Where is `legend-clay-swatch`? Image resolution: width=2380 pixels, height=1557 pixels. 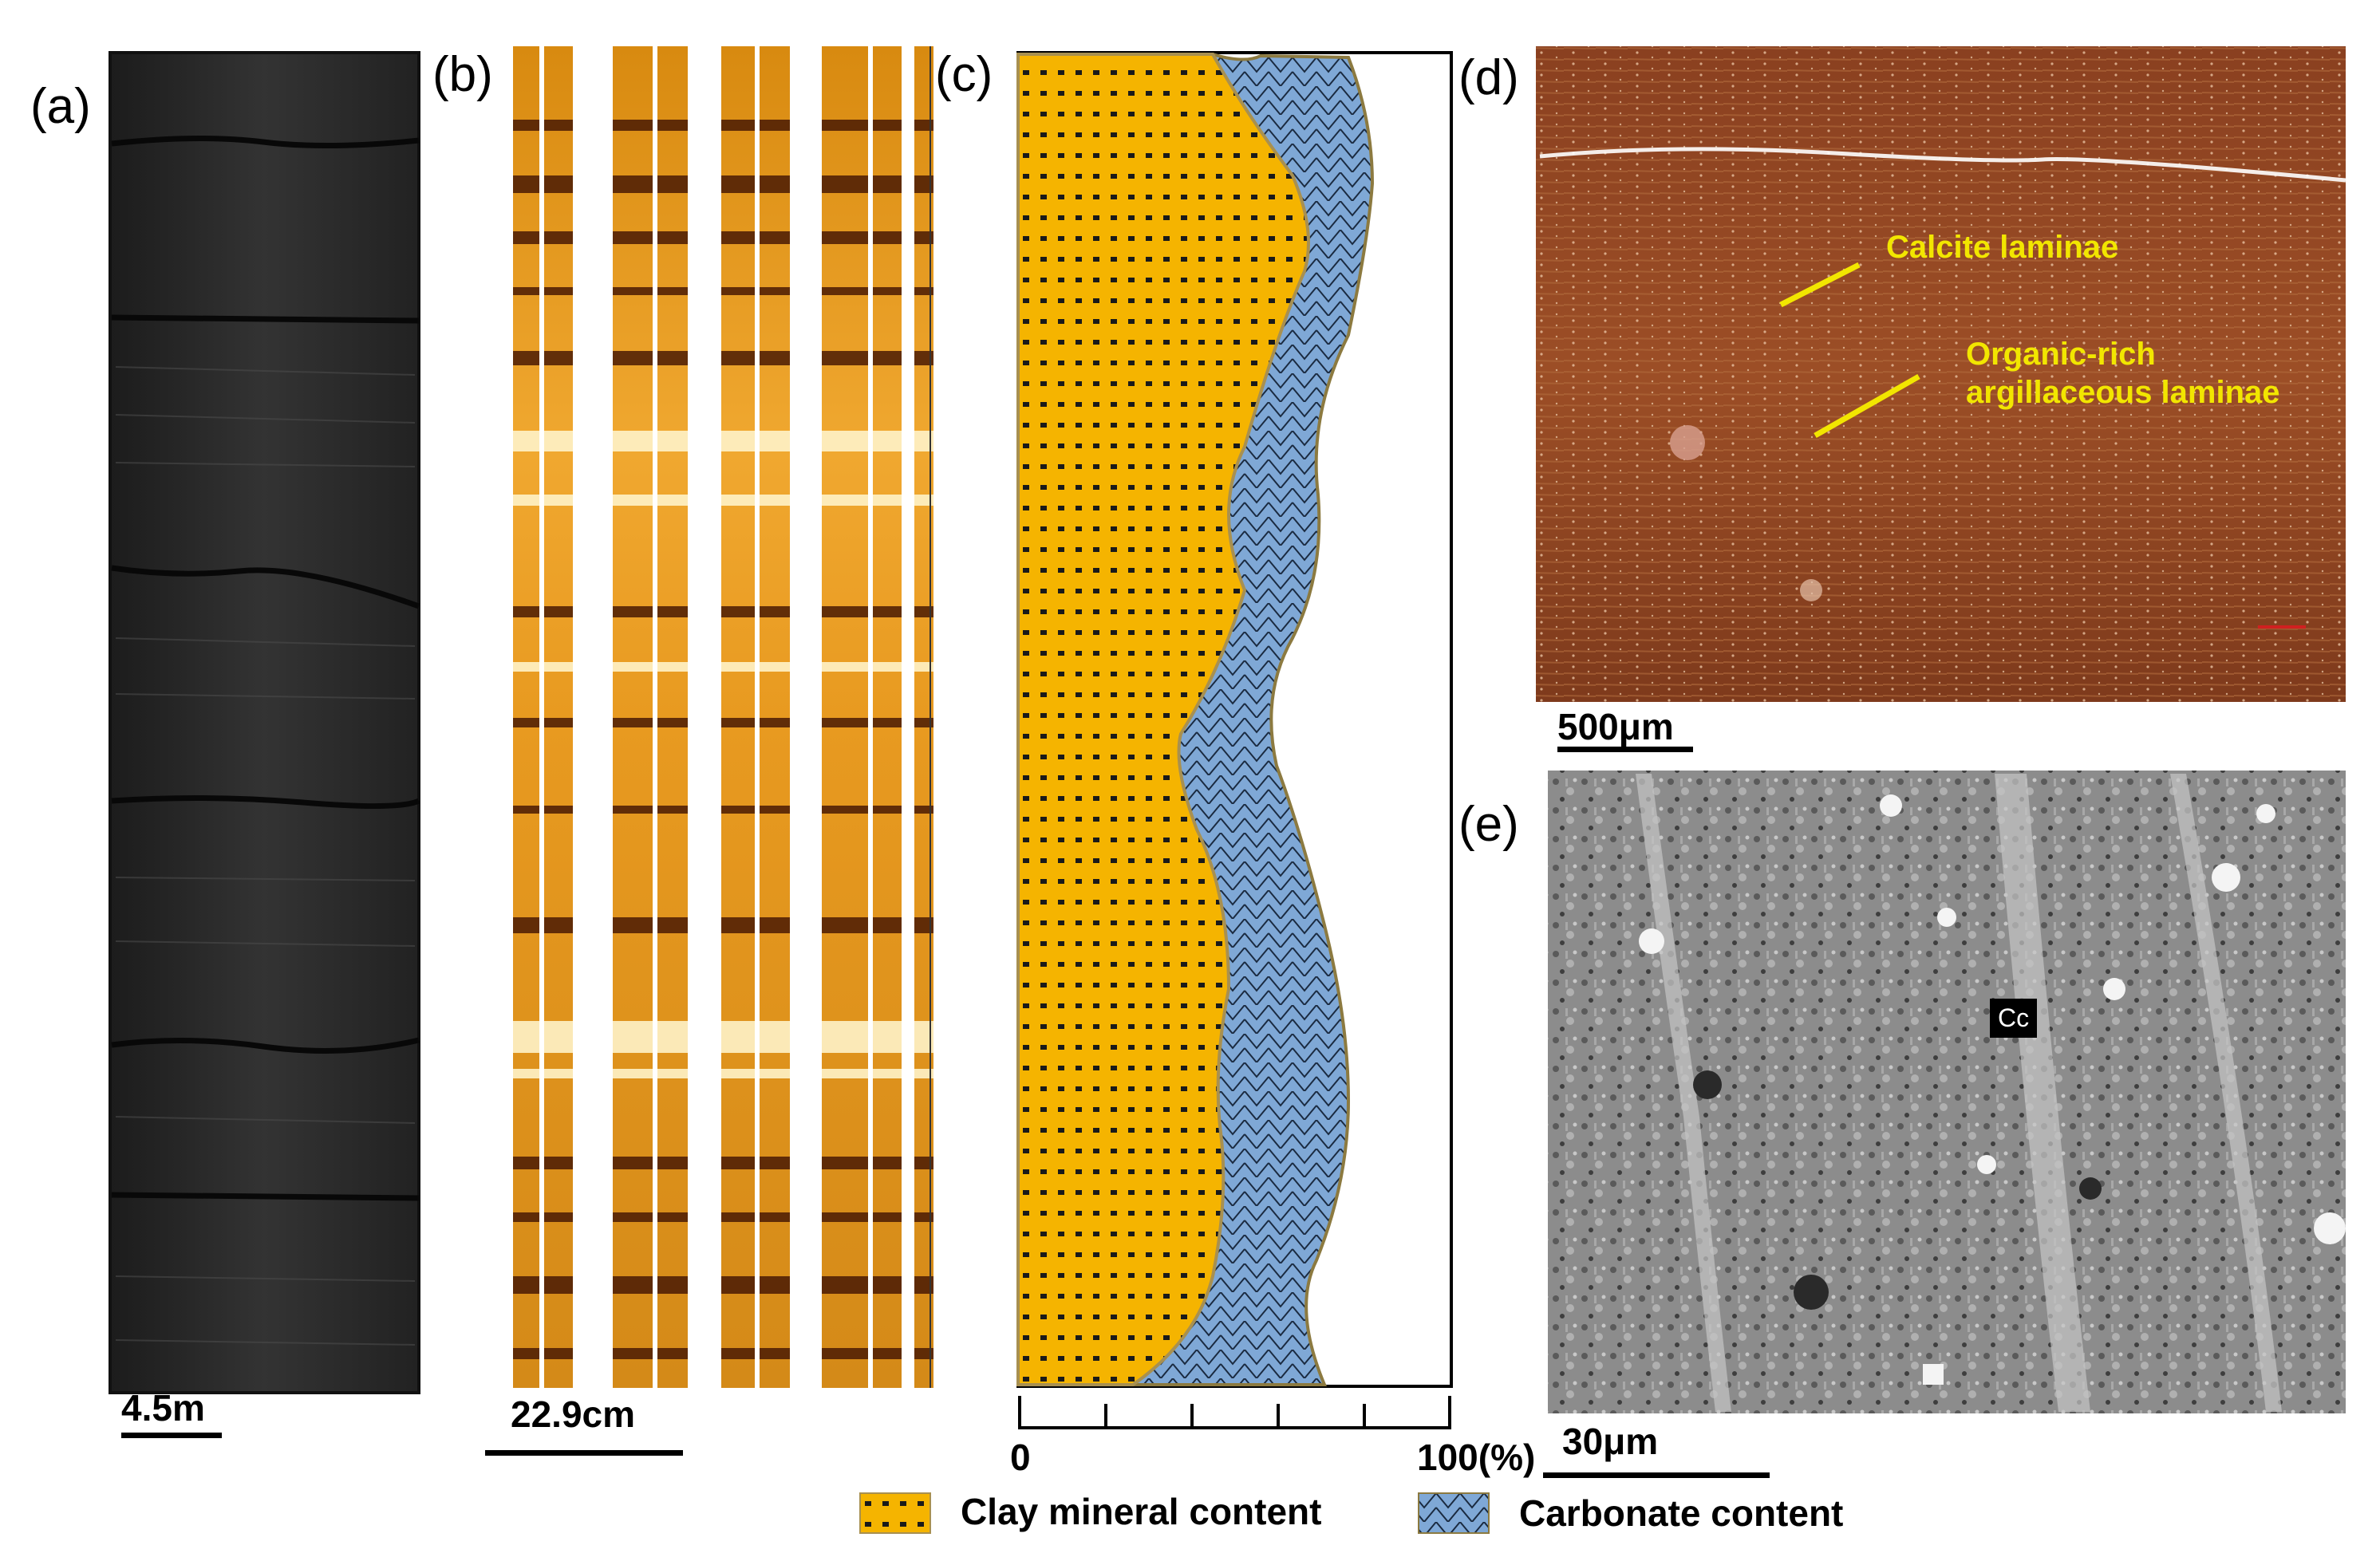 legend-clay-swatch is located at coordinates (895, 1513).